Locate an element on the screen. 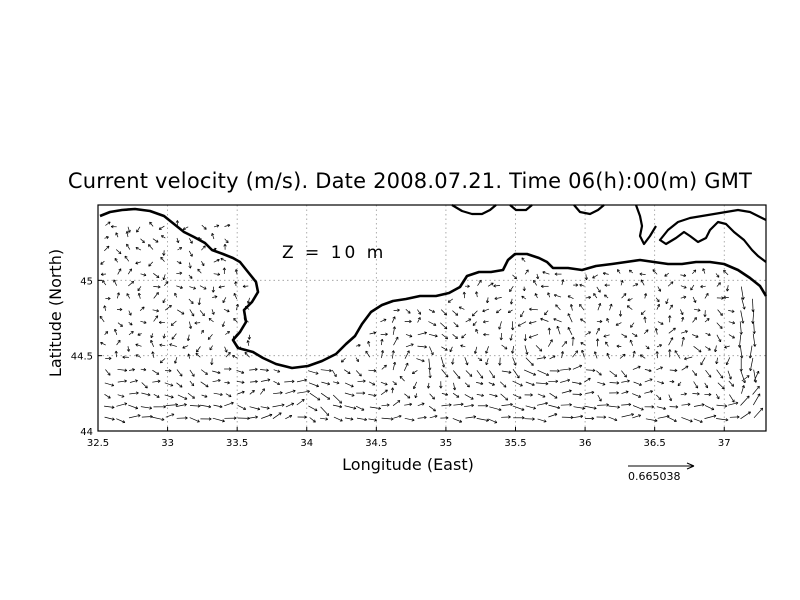 This screenshot has width=800, height=600. azov-coastline is located at coordinates (554, 225).